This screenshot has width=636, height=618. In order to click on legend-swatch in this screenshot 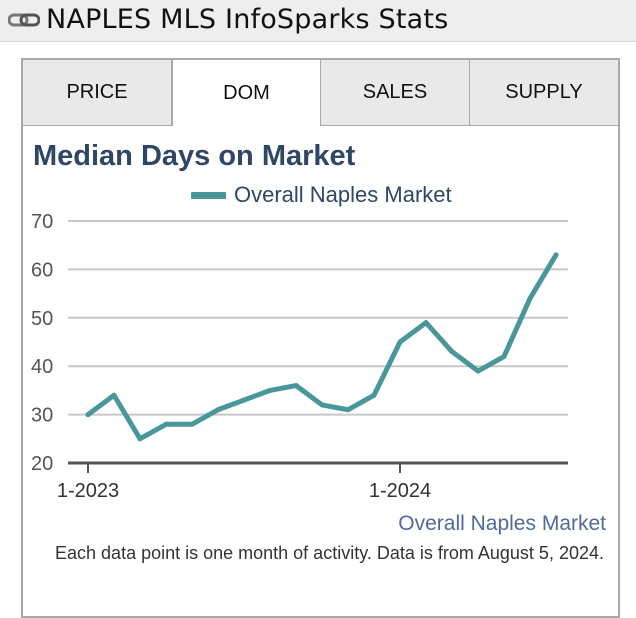, I will do `click(208, 195)`.